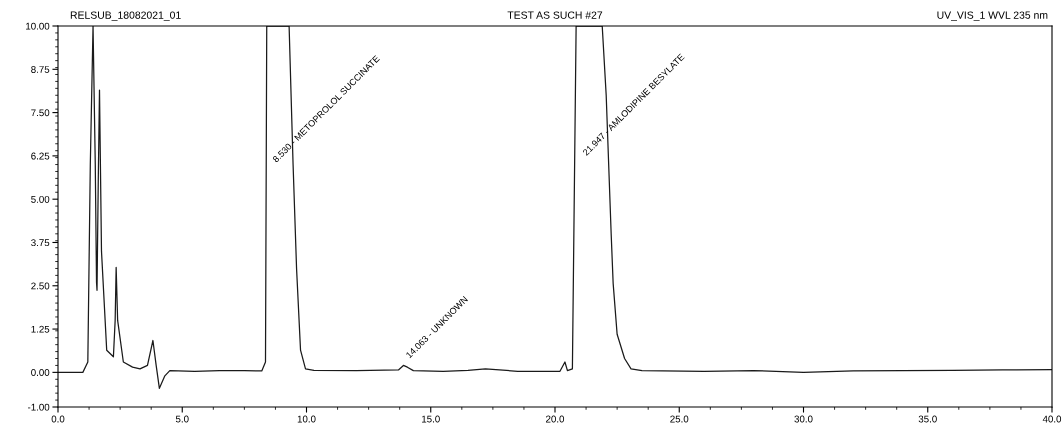 The image size is (1063, 427). What do you see at coordinates (38, 26) in the screenshot?
I see `y-tick-label: 10.00` at bounding box center [38, 26].